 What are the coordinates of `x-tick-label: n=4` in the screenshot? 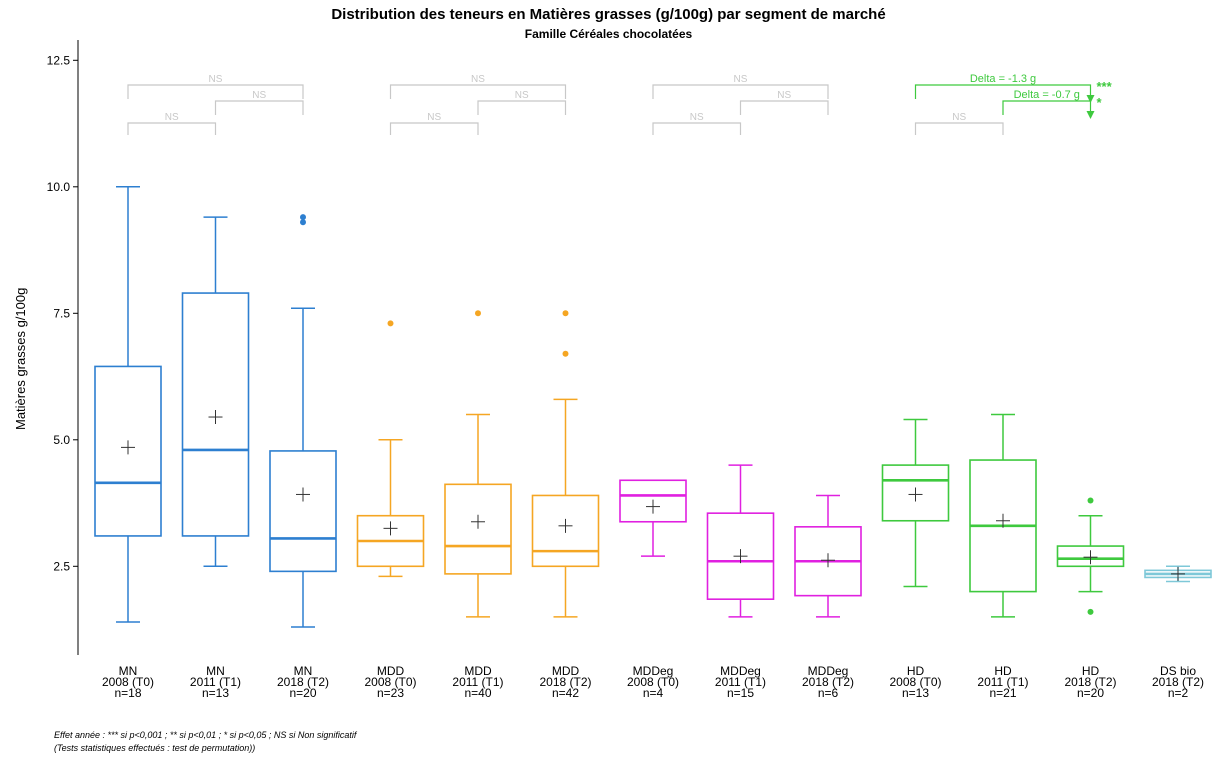 It's located at (653, 693).